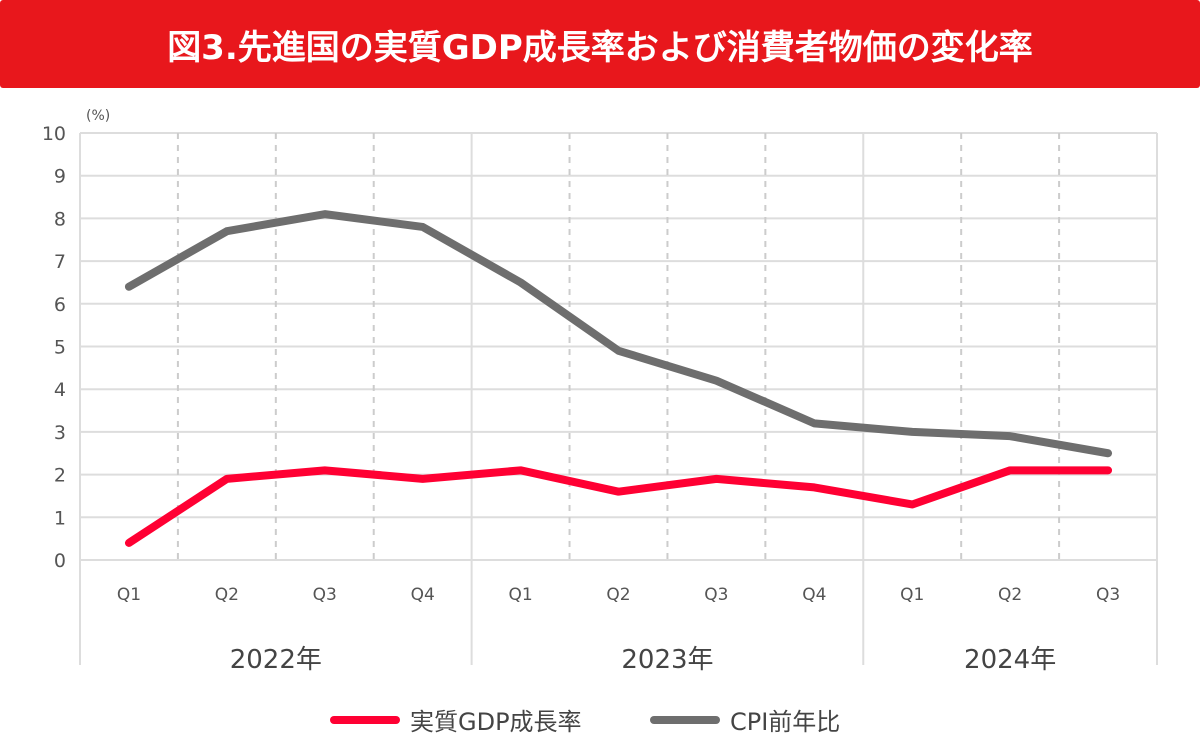  I want to click on legend-label: CPI前年比, so click(785, 722).